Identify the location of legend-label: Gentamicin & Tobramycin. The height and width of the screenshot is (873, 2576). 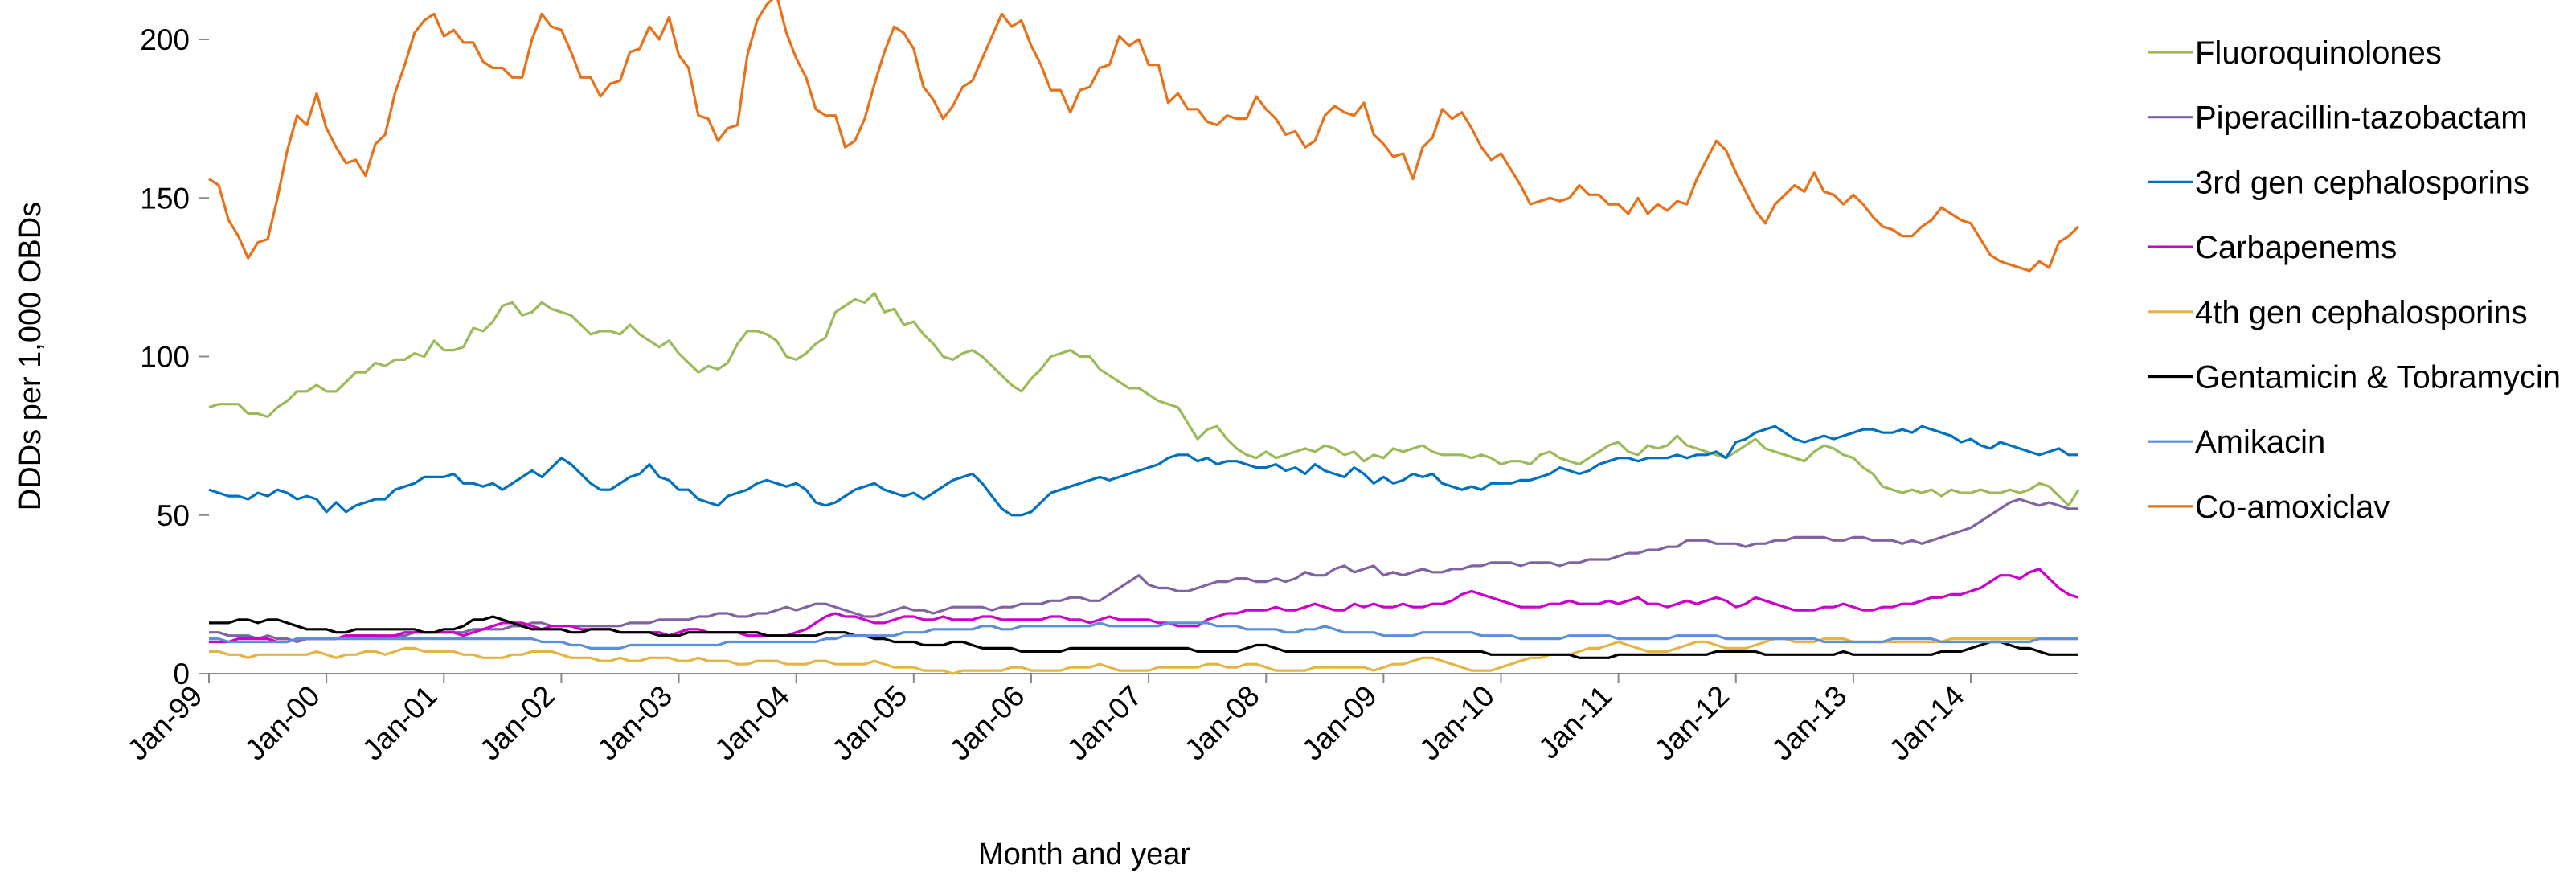
(2378, 378).